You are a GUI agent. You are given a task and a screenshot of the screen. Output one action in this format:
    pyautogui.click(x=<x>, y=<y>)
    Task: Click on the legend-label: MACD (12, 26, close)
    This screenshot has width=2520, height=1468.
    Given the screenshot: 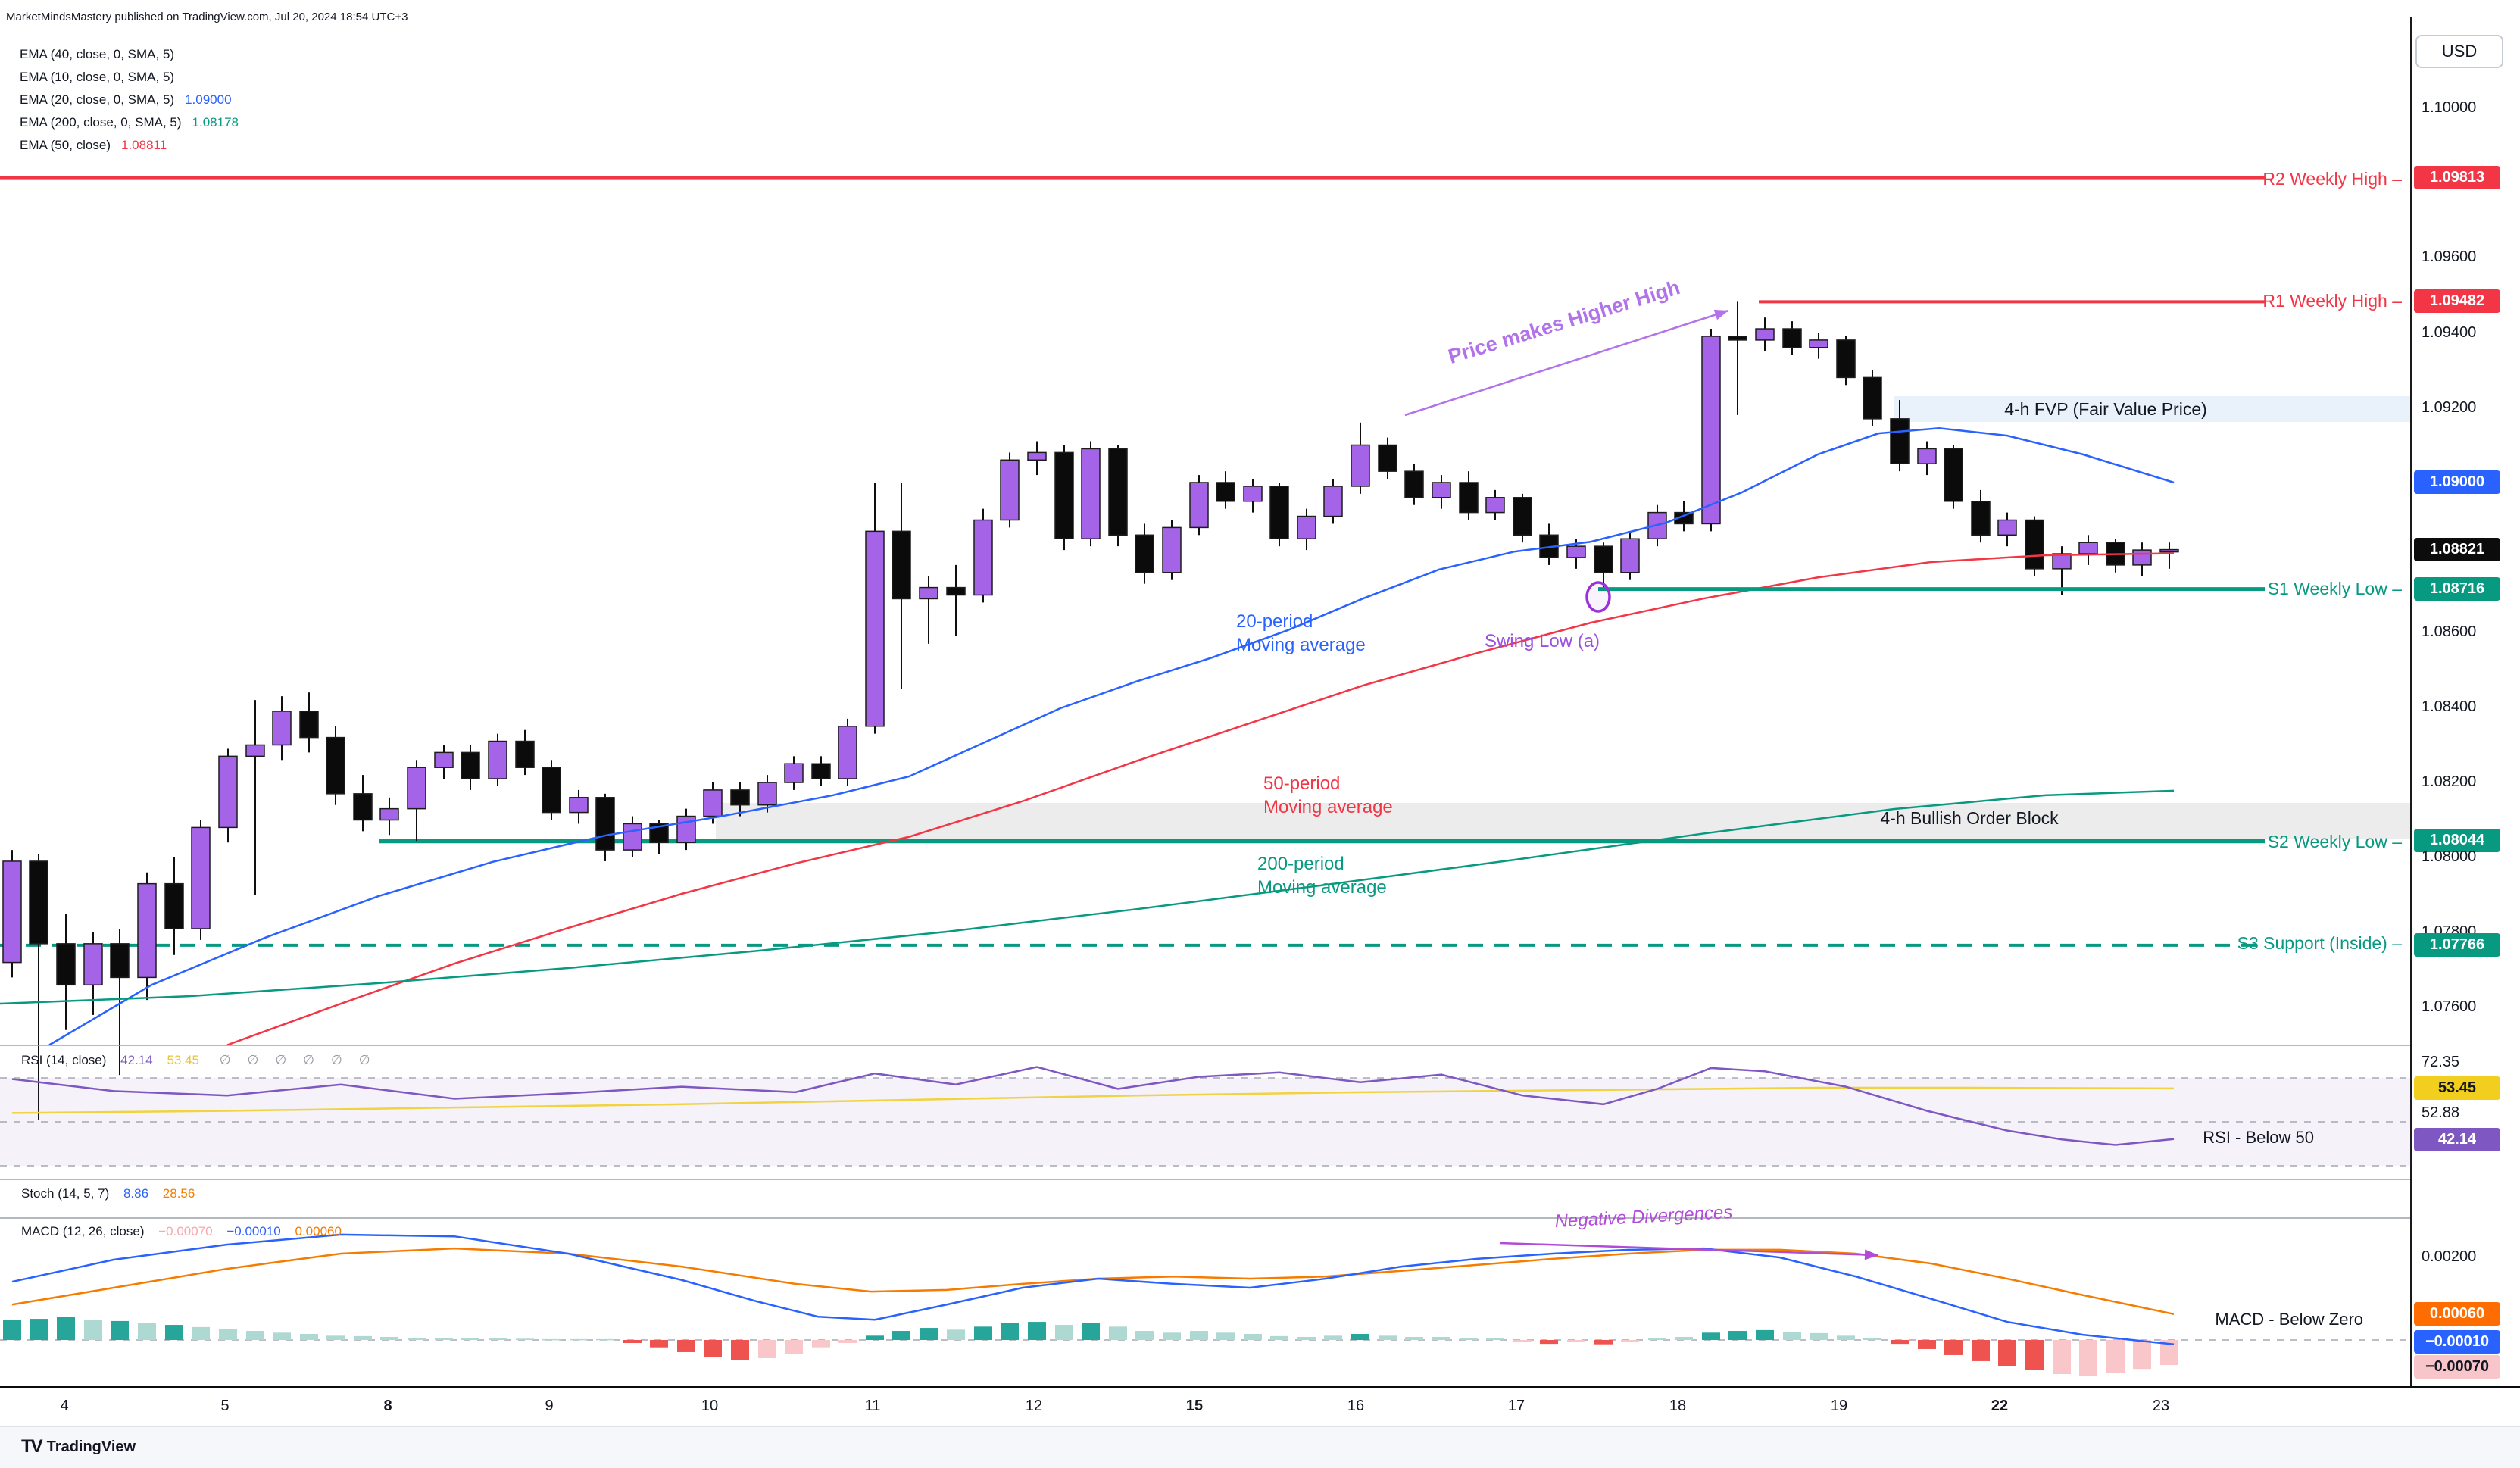 What is the action you would take?
    pyautogui.click(x=83, y=1231)
    